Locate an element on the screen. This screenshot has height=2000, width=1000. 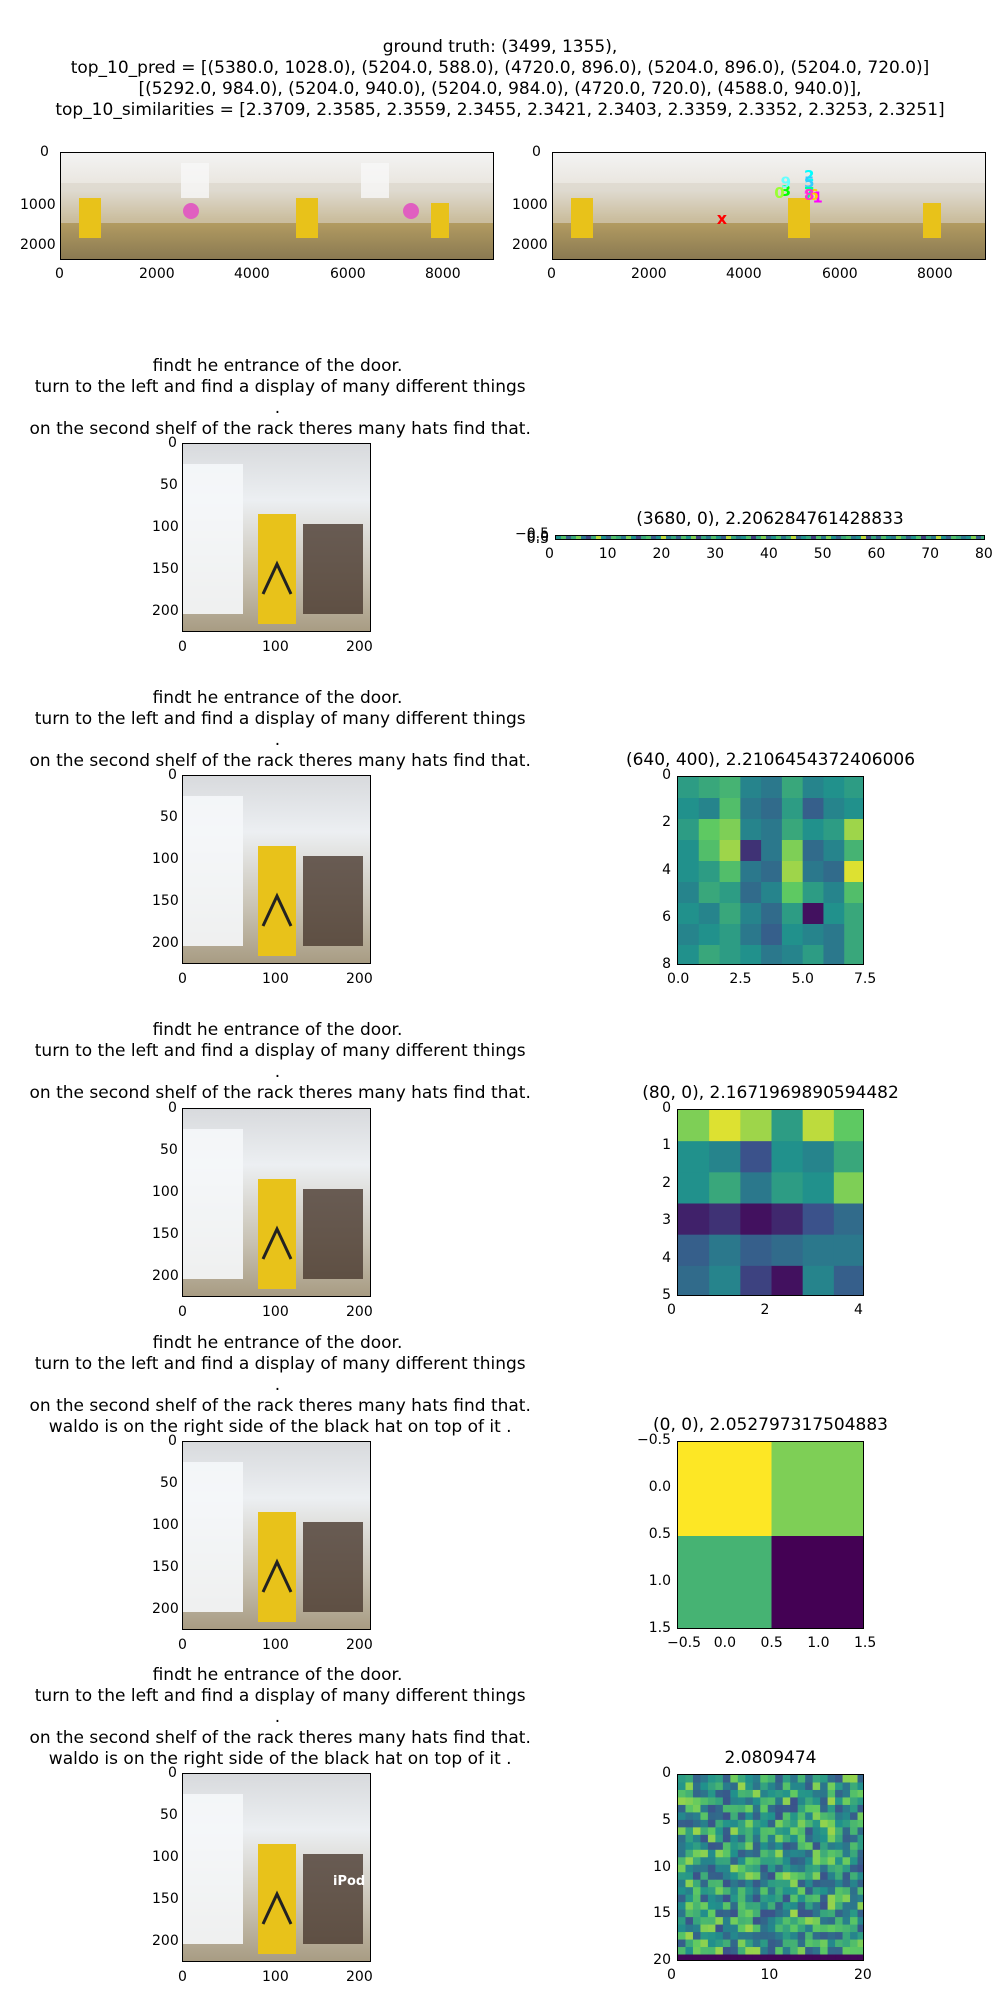
heatmap-ytick: 5 is located at coordinates (666, 1295).